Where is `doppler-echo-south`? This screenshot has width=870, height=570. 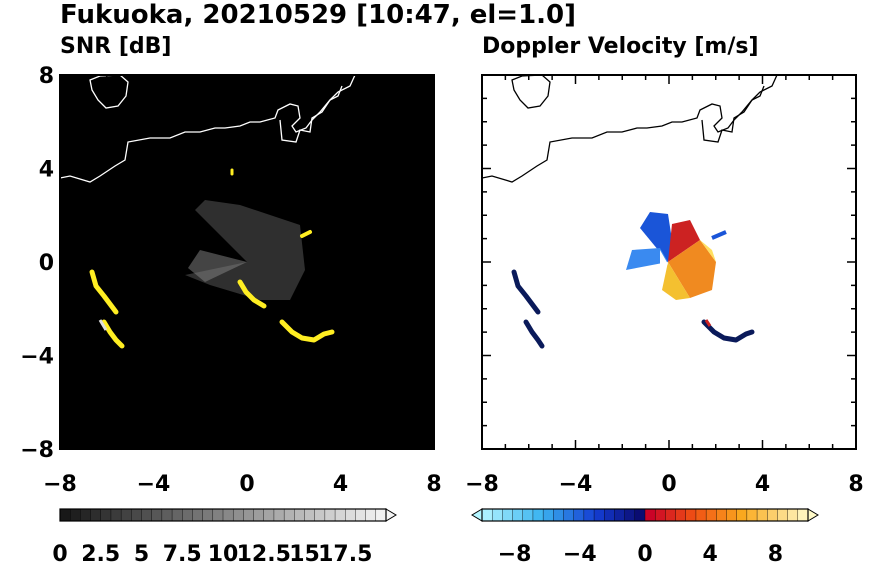
doppler-echo-south is located at coordinates (728, 331).